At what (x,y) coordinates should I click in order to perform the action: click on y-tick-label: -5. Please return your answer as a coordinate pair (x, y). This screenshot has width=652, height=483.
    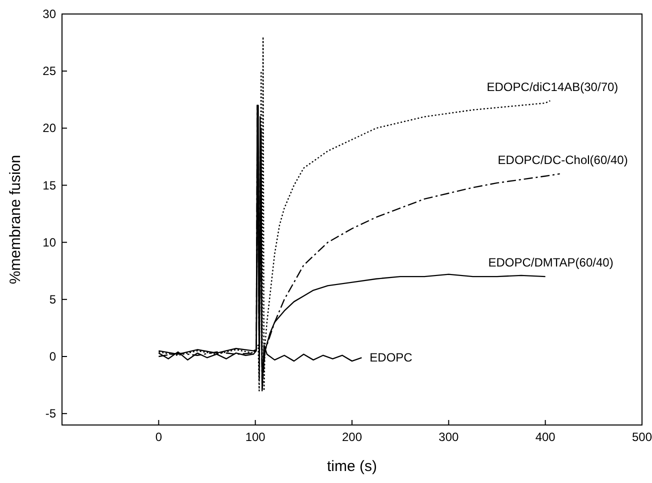
    Looking at the image, I should click on (50, 413).